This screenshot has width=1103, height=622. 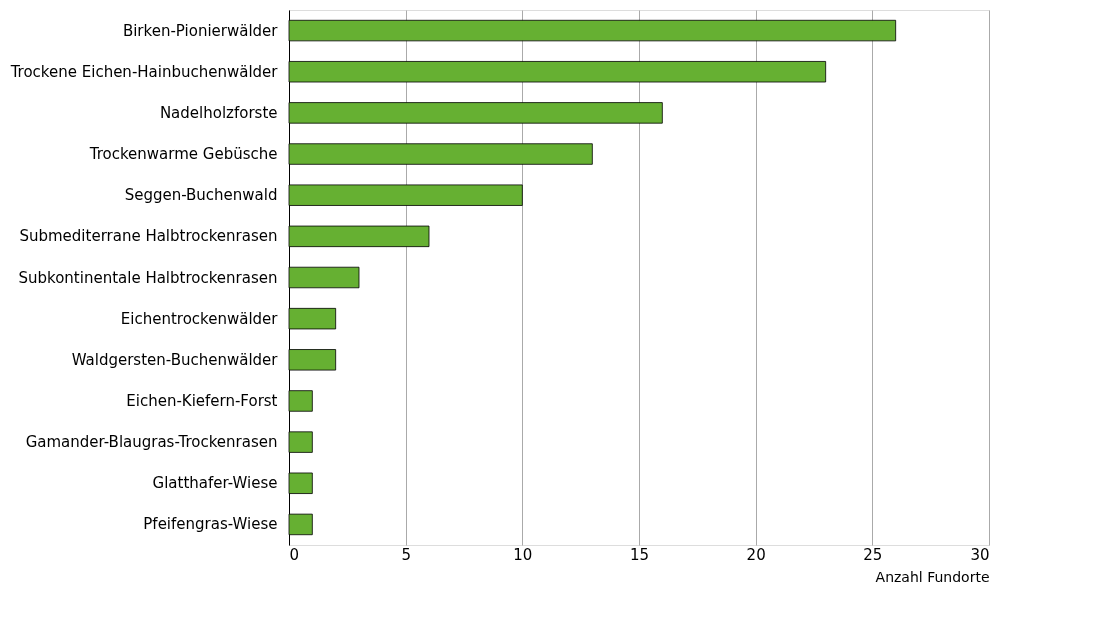 What do you see at coordinates (873, 554) in the screenshot?
I see `x-tick-label: 25` at bounding box center [873, 554].